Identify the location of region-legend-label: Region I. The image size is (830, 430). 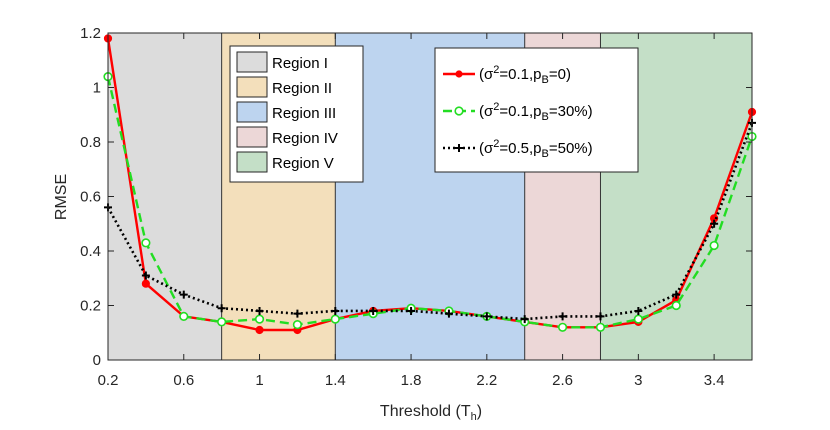
(300, 63).